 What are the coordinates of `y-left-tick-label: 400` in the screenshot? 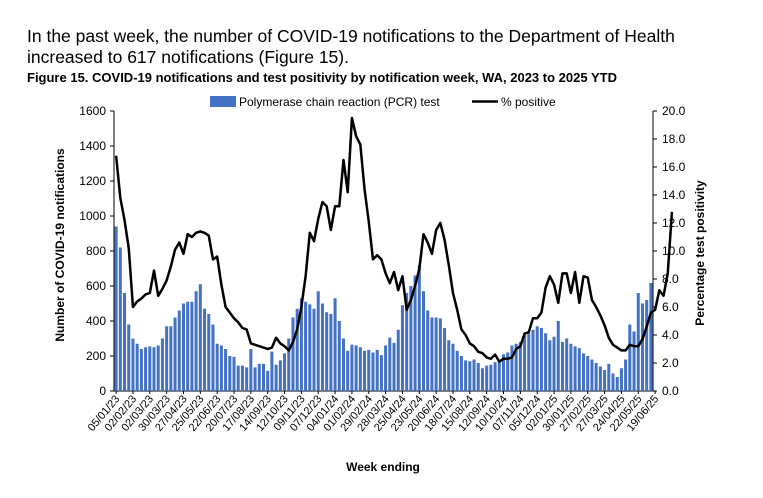 It's located at (96, 321).